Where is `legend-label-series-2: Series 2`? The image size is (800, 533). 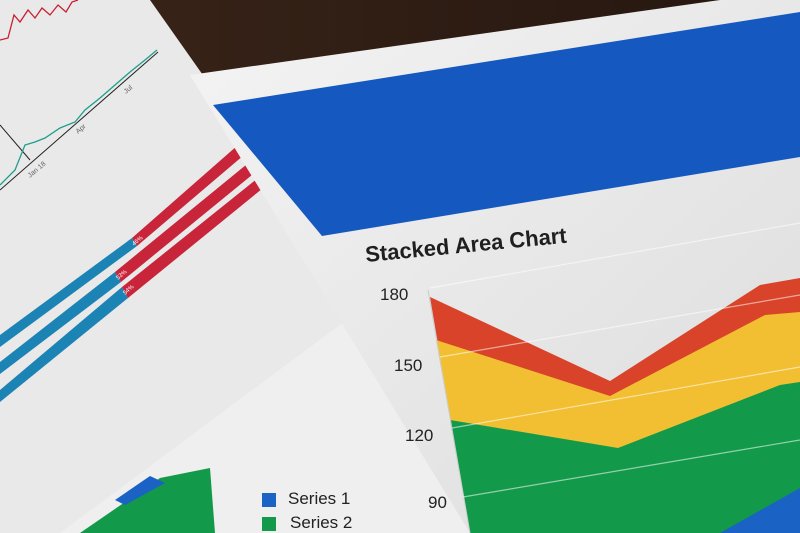 legend-label-series-2: Series 2 is located at coordinates (321, 522).